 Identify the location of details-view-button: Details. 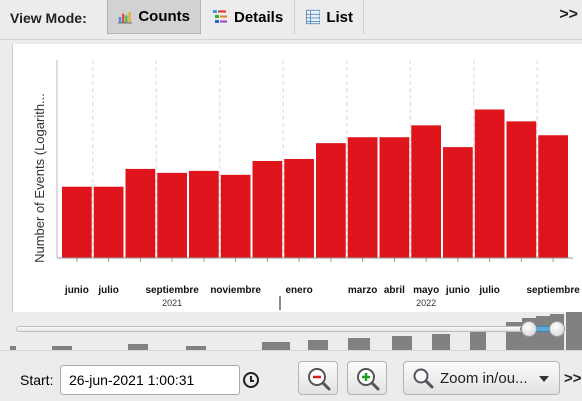
(248, 17).